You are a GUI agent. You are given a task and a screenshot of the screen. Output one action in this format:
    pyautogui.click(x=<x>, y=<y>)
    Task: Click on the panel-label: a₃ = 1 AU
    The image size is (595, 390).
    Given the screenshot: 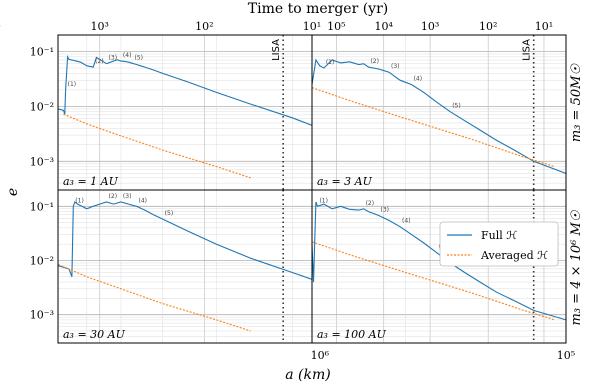 What is the action you would take?
    pyautogui.click(x=91, y=181)
    